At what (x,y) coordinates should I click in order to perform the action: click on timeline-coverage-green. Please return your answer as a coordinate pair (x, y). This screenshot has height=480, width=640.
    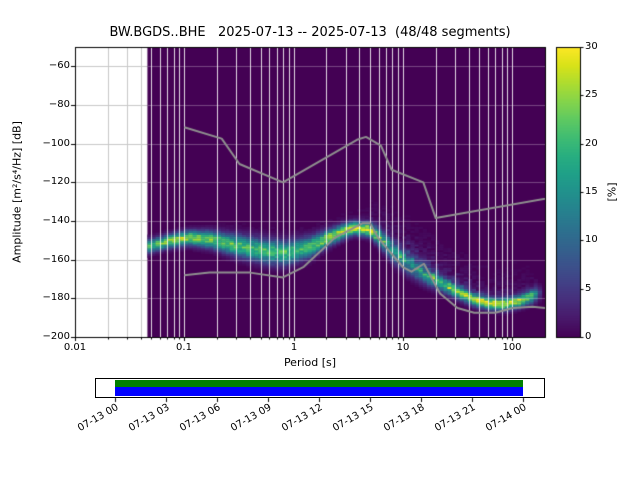
    Looking at the image, I should click on (319, 383).